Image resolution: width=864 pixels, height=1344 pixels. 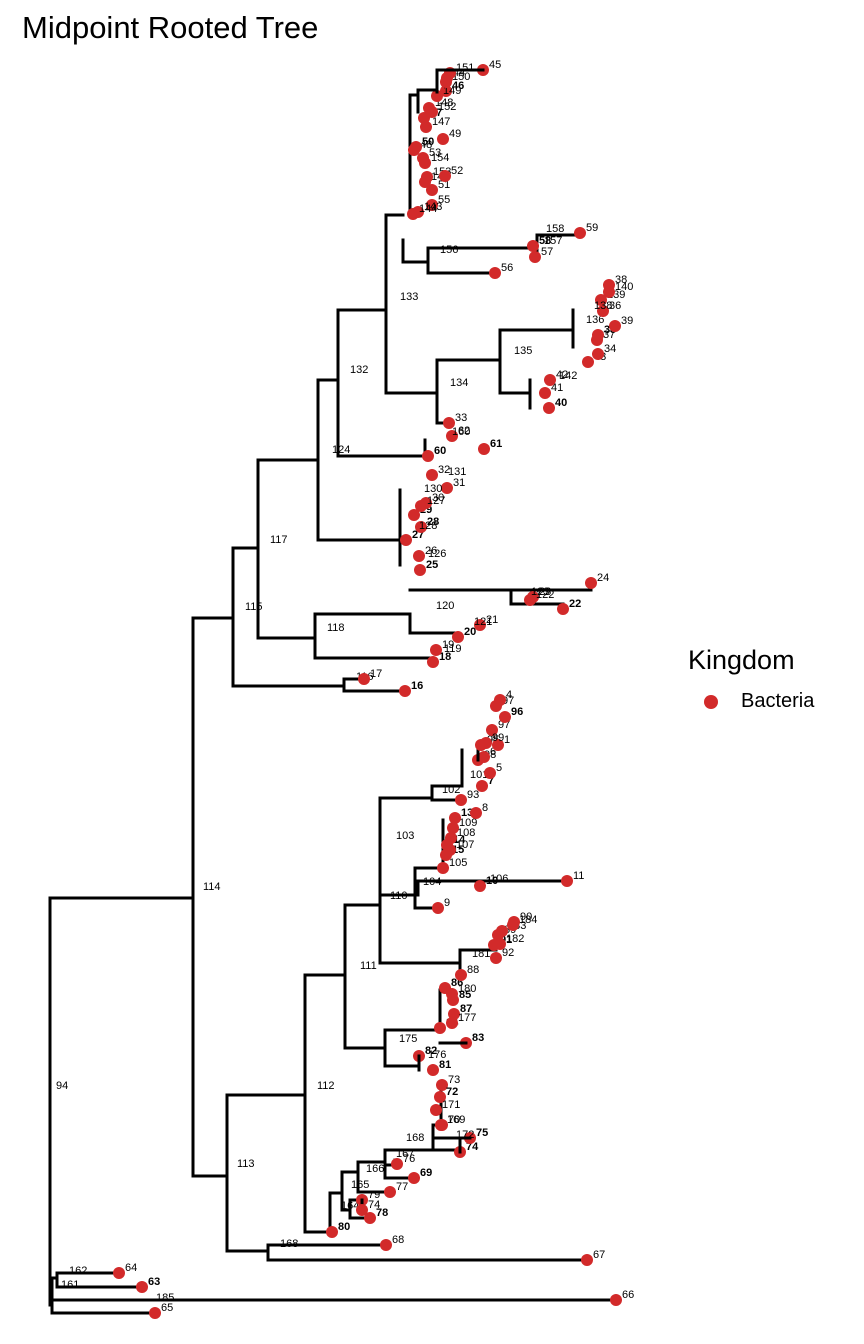 I want to click on tip-label-78: 78, so click(x=382, y=1213).